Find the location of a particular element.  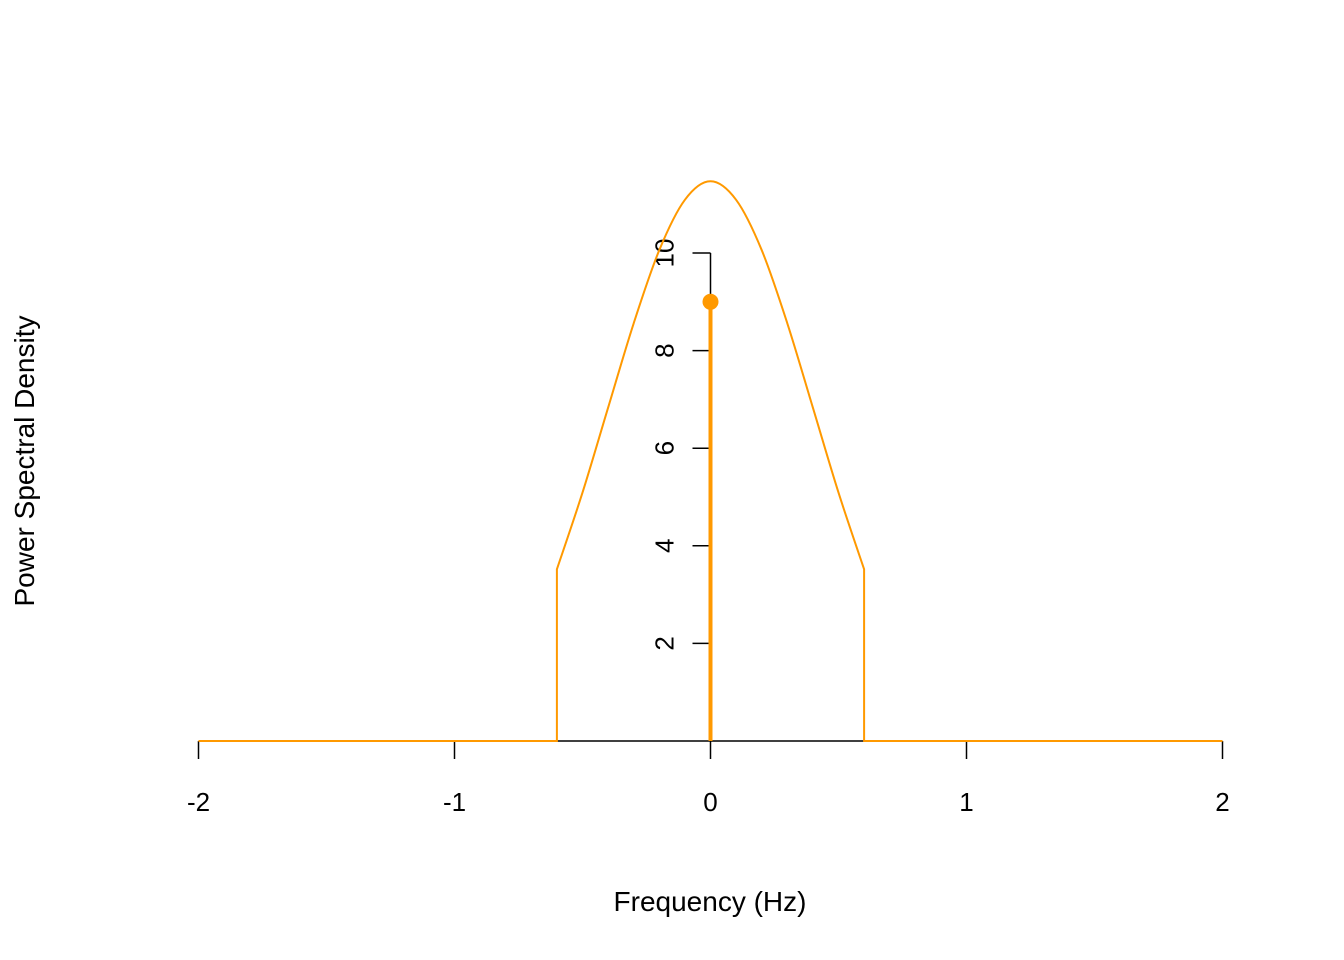

x-tick-label: -2 is located at coordinates (198, 802).